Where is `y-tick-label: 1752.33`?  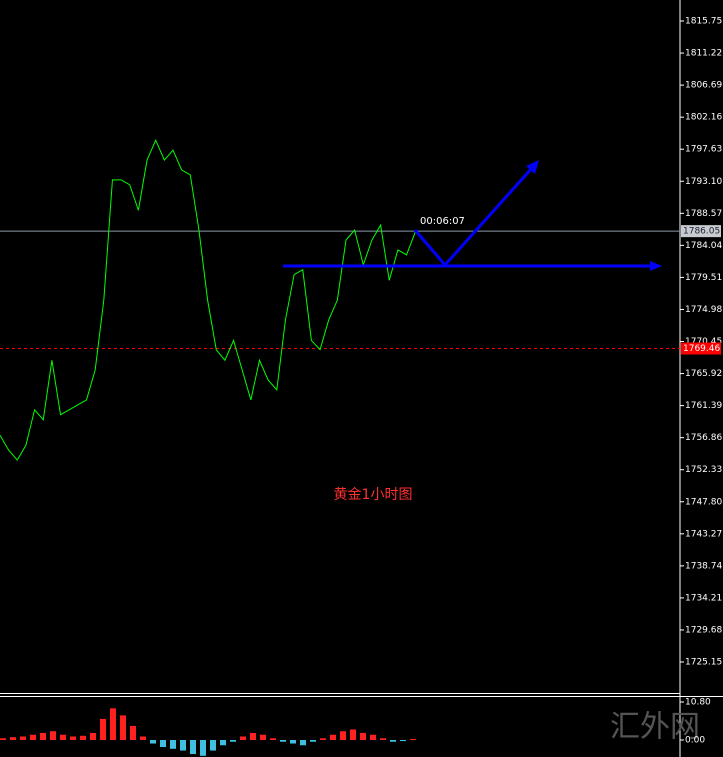 y-tick-label: 1752.33 is located at coordinates (703, 470).